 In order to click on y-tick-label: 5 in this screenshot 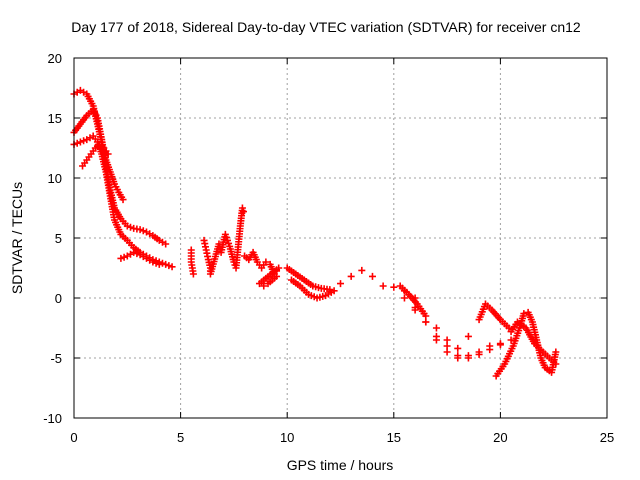, I will do `click(58, 238)`.